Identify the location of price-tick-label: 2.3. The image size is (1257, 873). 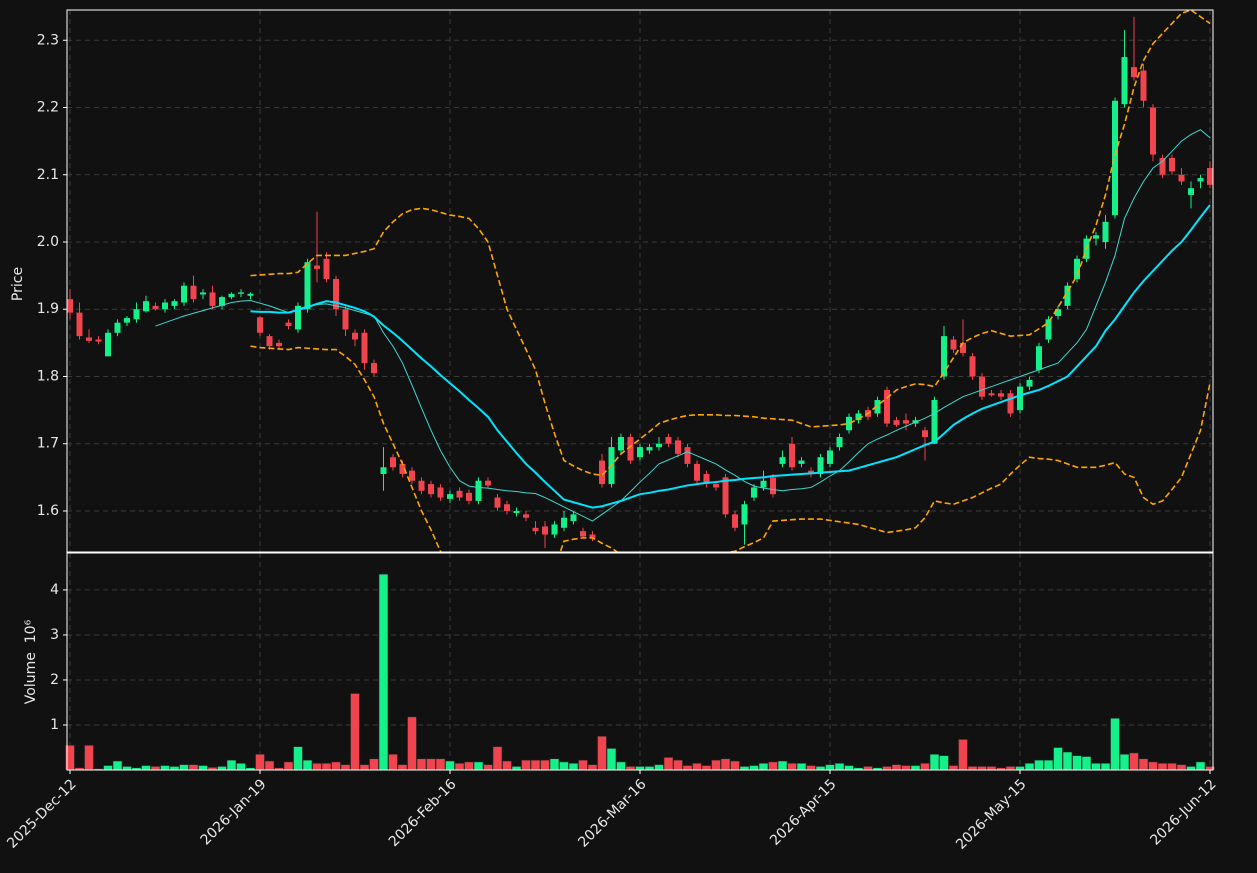
(48, 40).